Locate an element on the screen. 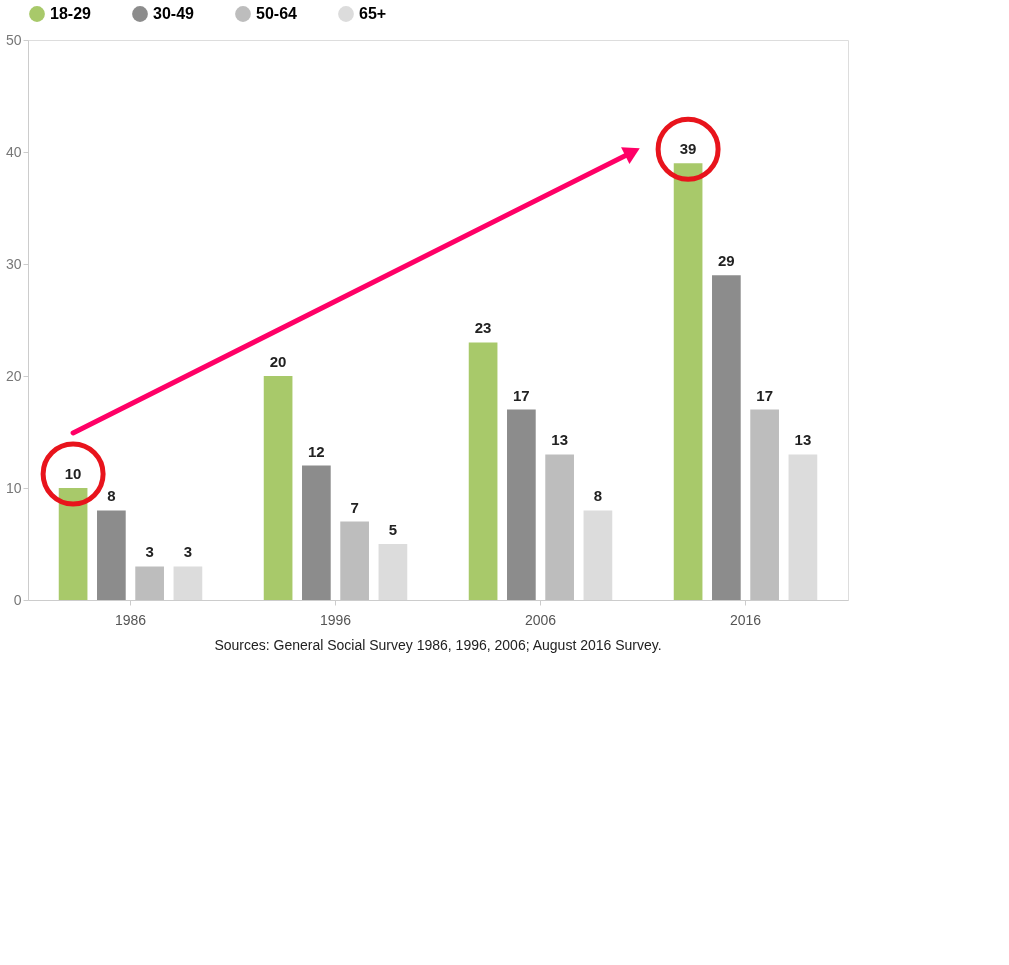 The width and height of the screenshot is (1009, 965). data-label: 12 is located at coordinates (316, 451).